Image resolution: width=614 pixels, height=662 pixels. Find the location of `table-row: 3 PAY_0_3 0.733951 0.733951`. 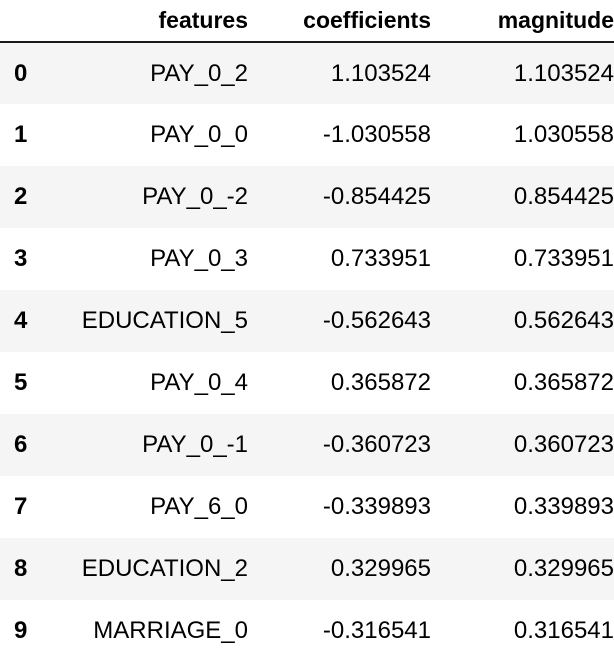

table-row: 3 PAY_0_3 0.733951 0.733951 is located at coordinates (307, 259).